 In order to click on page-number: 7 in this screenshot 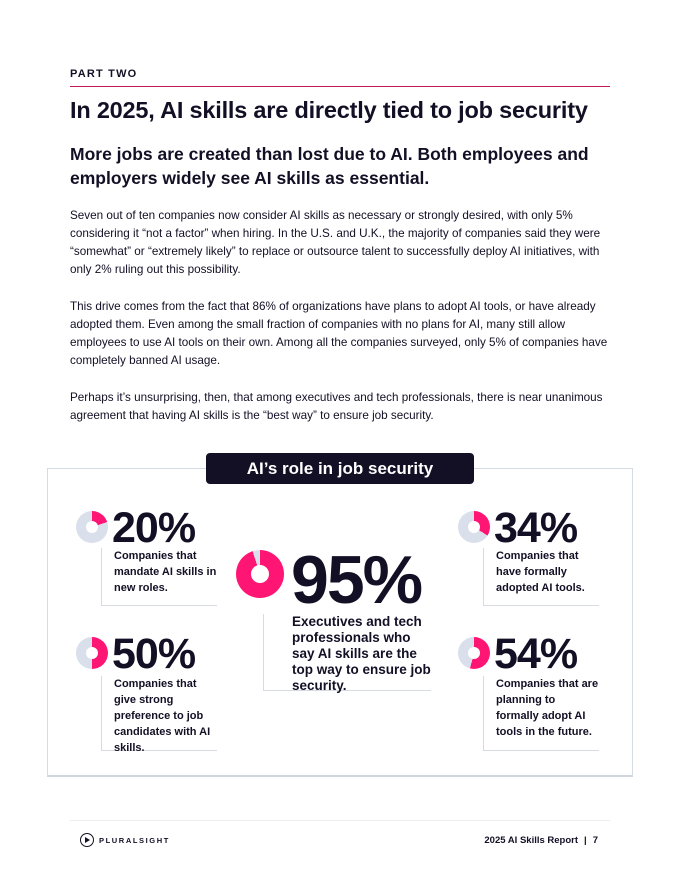, I will do `click(595, 840)`.